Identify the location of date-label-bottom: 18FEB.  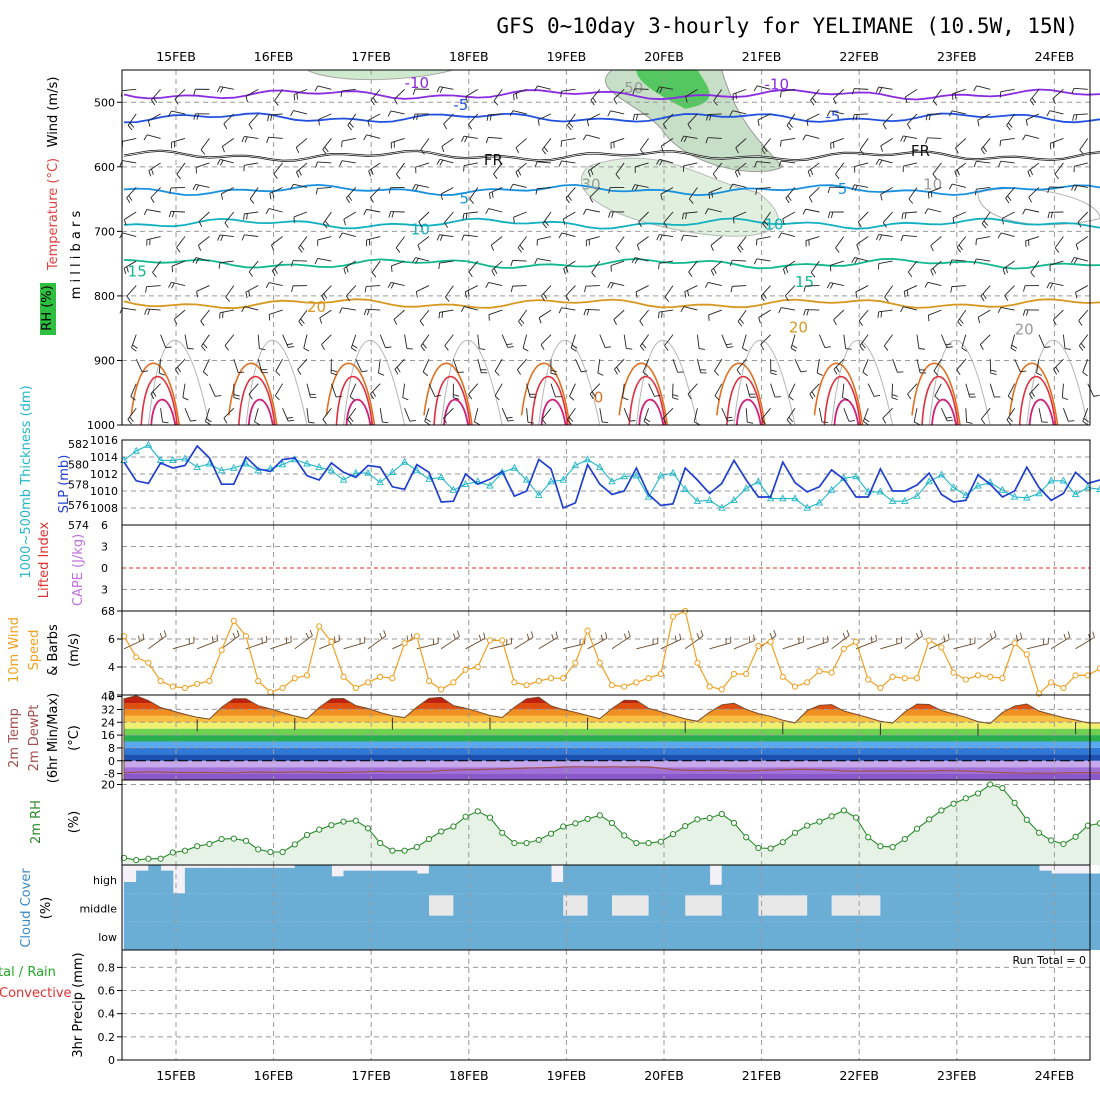
(469, 1075).